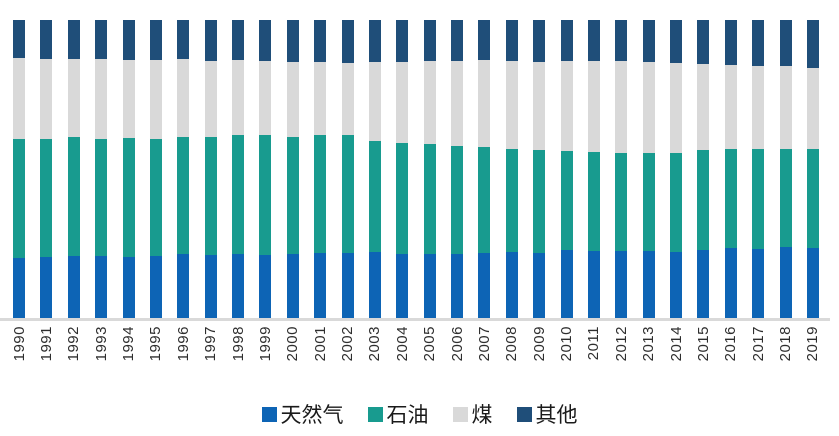  I want to click on bar-segment-coal-2002, so click(347, 99).